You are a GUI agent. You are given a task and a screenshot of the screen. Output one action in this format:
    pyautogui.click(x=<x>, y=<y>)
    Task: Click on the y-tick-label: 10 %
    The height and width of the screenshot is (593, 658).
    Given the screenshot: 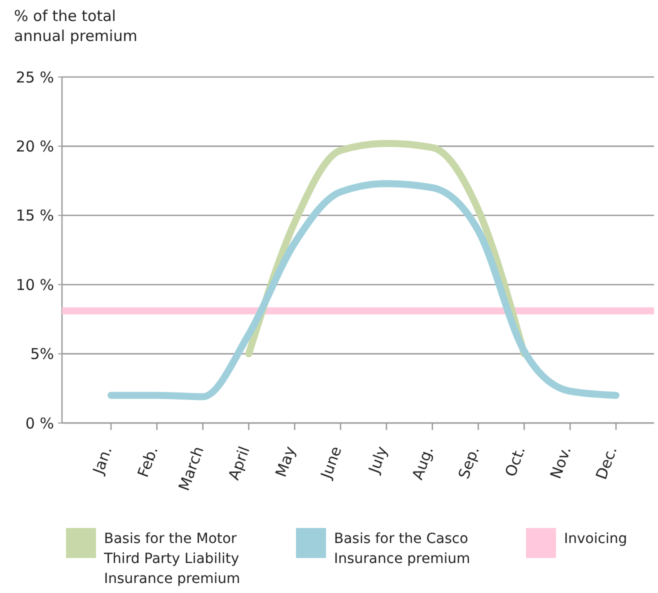 What is the action you would take?
    pyautogui.click(x=35, y=285)
    